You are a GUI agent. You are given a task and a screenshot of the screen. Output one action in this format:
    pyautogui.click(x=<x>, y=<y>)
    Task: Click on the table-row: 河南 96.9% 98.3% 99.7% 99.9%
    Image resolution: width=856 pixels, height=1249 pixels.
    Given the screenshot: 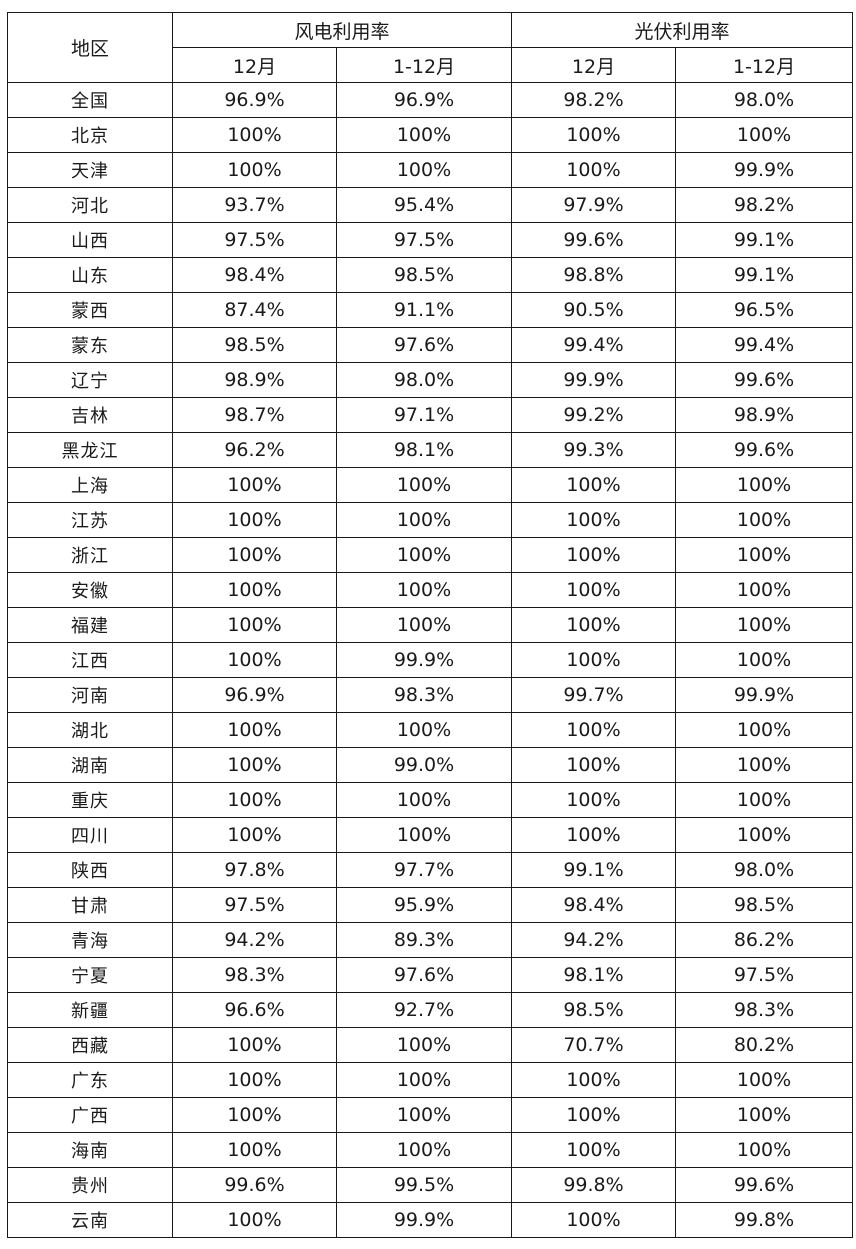 What is the action you would take?
    pyautogui.click(x=430, y=695)
    